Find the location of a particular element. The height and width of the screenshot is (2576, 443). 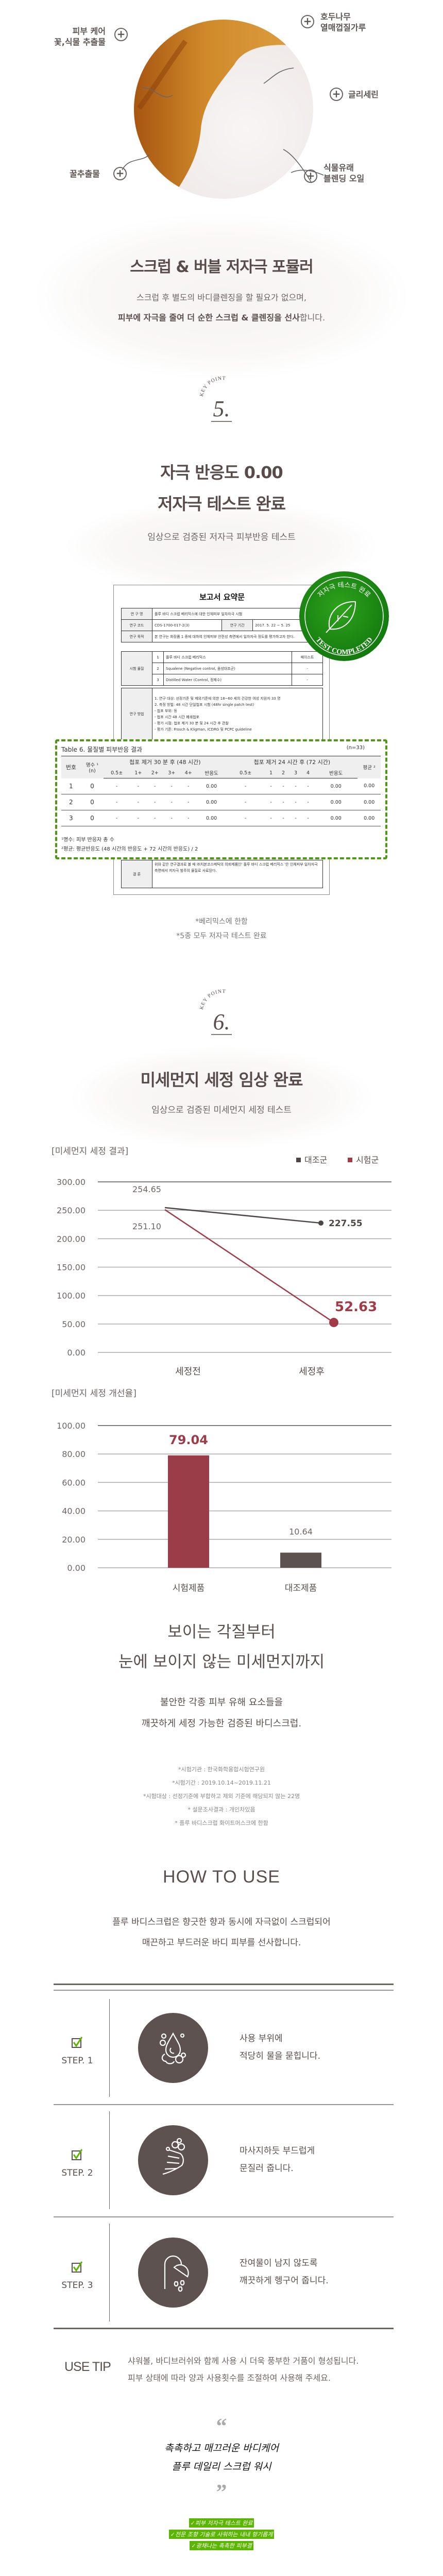

data-label: 52.63 is located at coordinates (356, 1307).